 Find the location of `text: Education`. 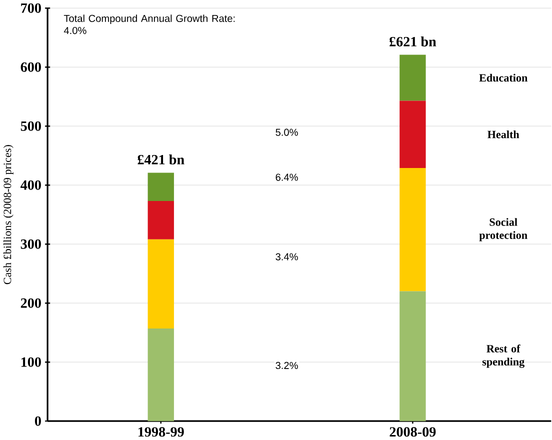

text: Education is located at coordinates (503, 78).